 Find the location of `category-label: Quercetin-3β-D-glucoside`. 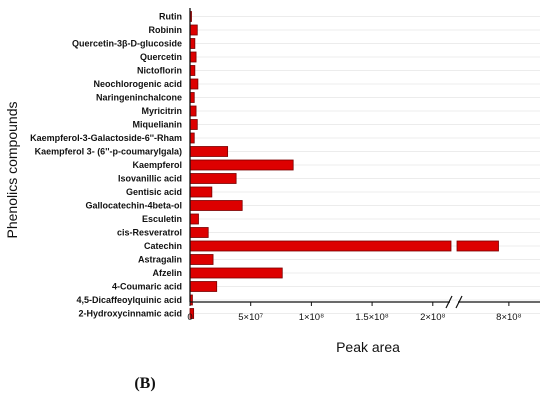

category-label: Quercetin-3β-D-glucoside is located at coordinates (127, 44).